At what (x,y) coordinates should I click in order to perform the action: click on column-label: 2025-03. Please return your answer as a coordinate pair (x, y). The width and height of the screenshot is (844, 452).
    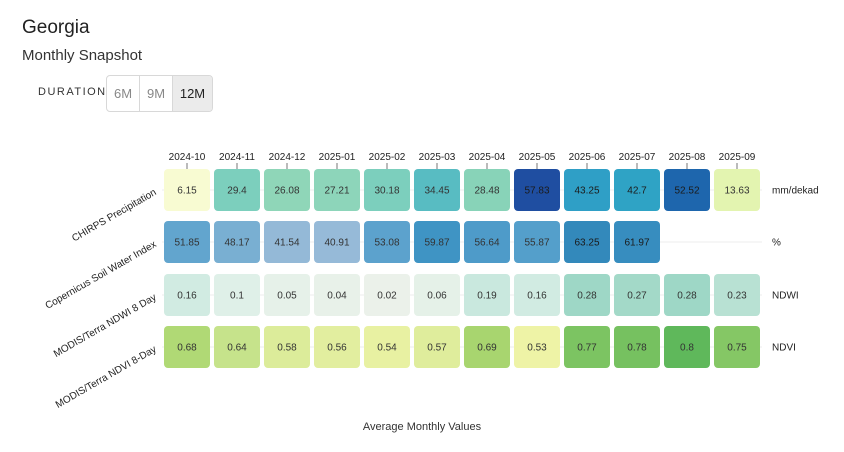
    Looking at the image, I should click on (437, 157).